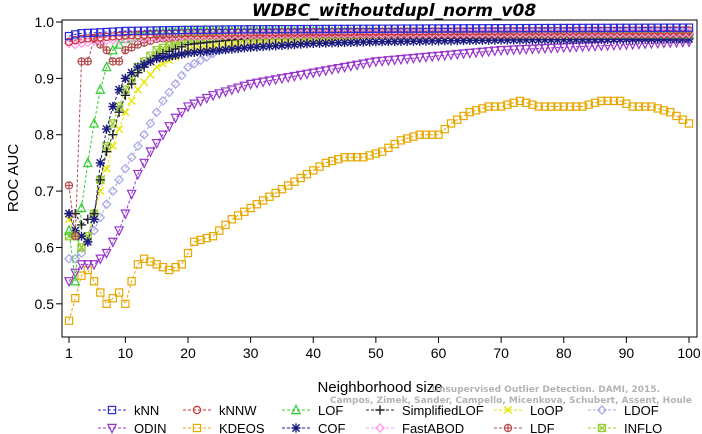 This screenshot has height=434, width=702. I want to click on legend-marker-ldf, so click(508, 428).